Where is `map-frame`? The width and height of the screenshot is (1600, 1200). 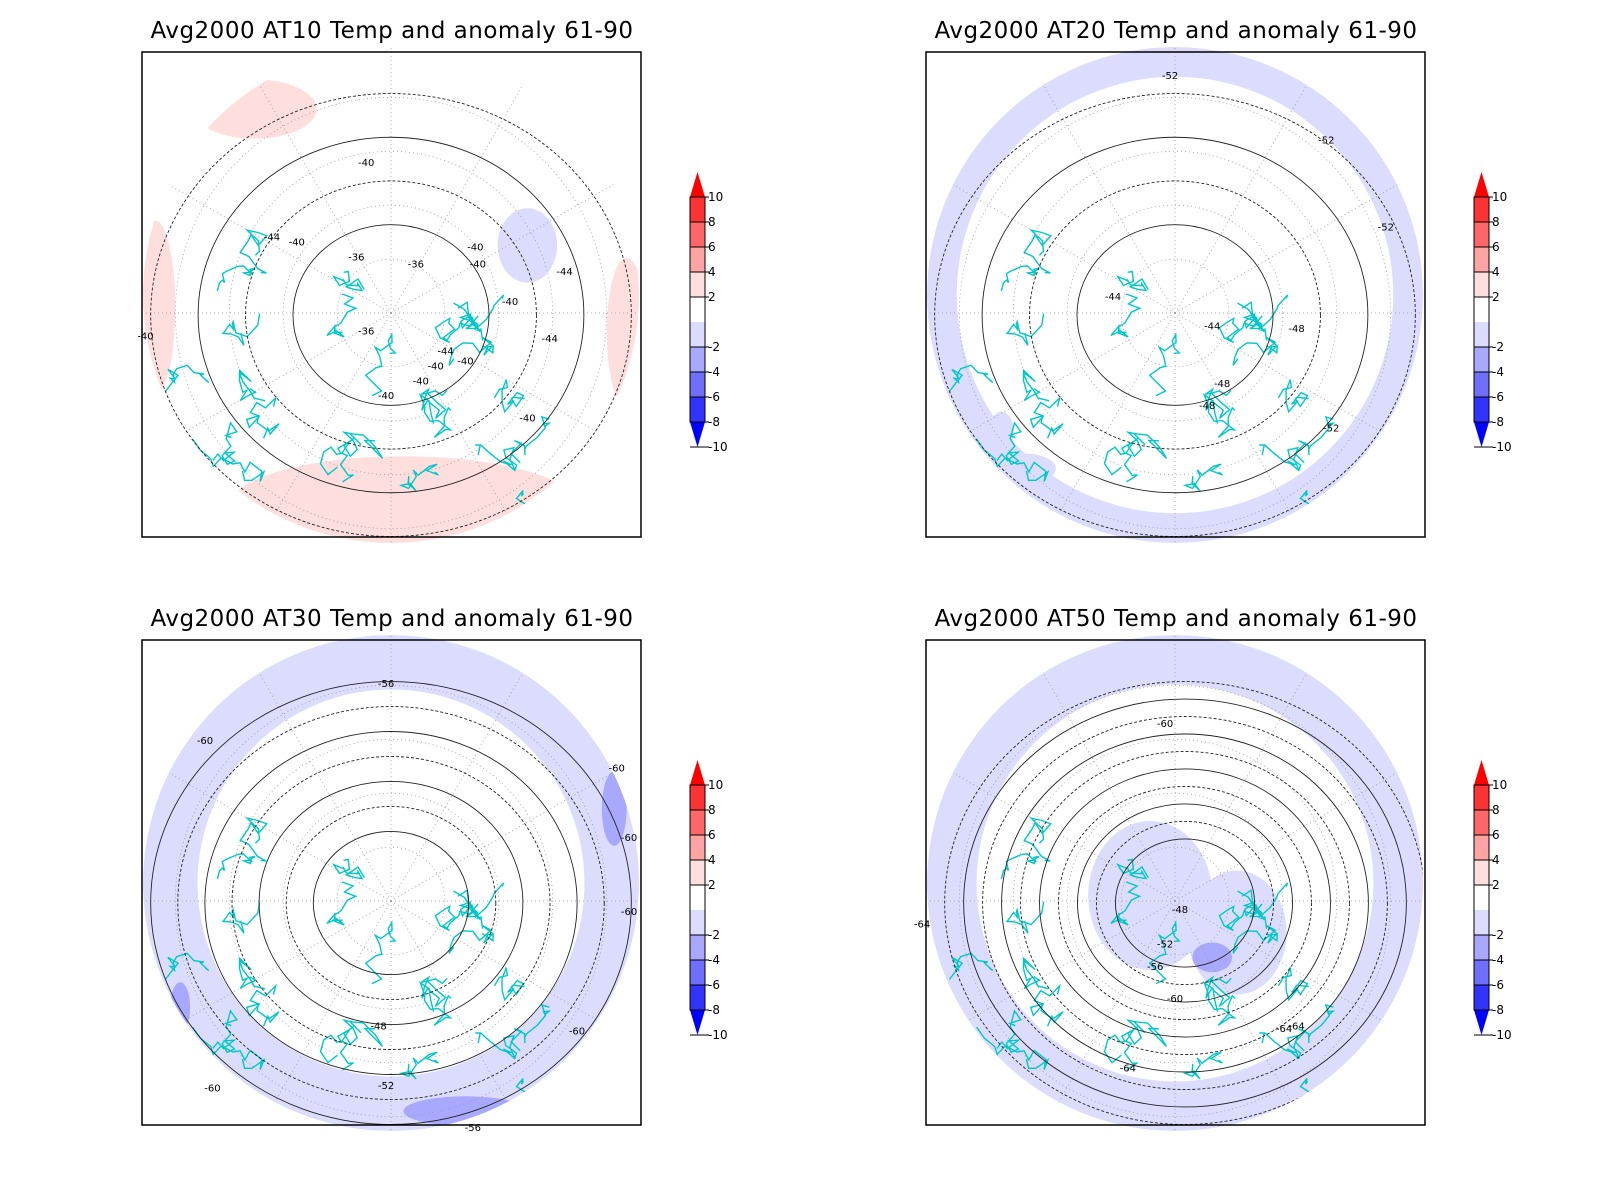
map-frame is located at coordinates (1175, 294).